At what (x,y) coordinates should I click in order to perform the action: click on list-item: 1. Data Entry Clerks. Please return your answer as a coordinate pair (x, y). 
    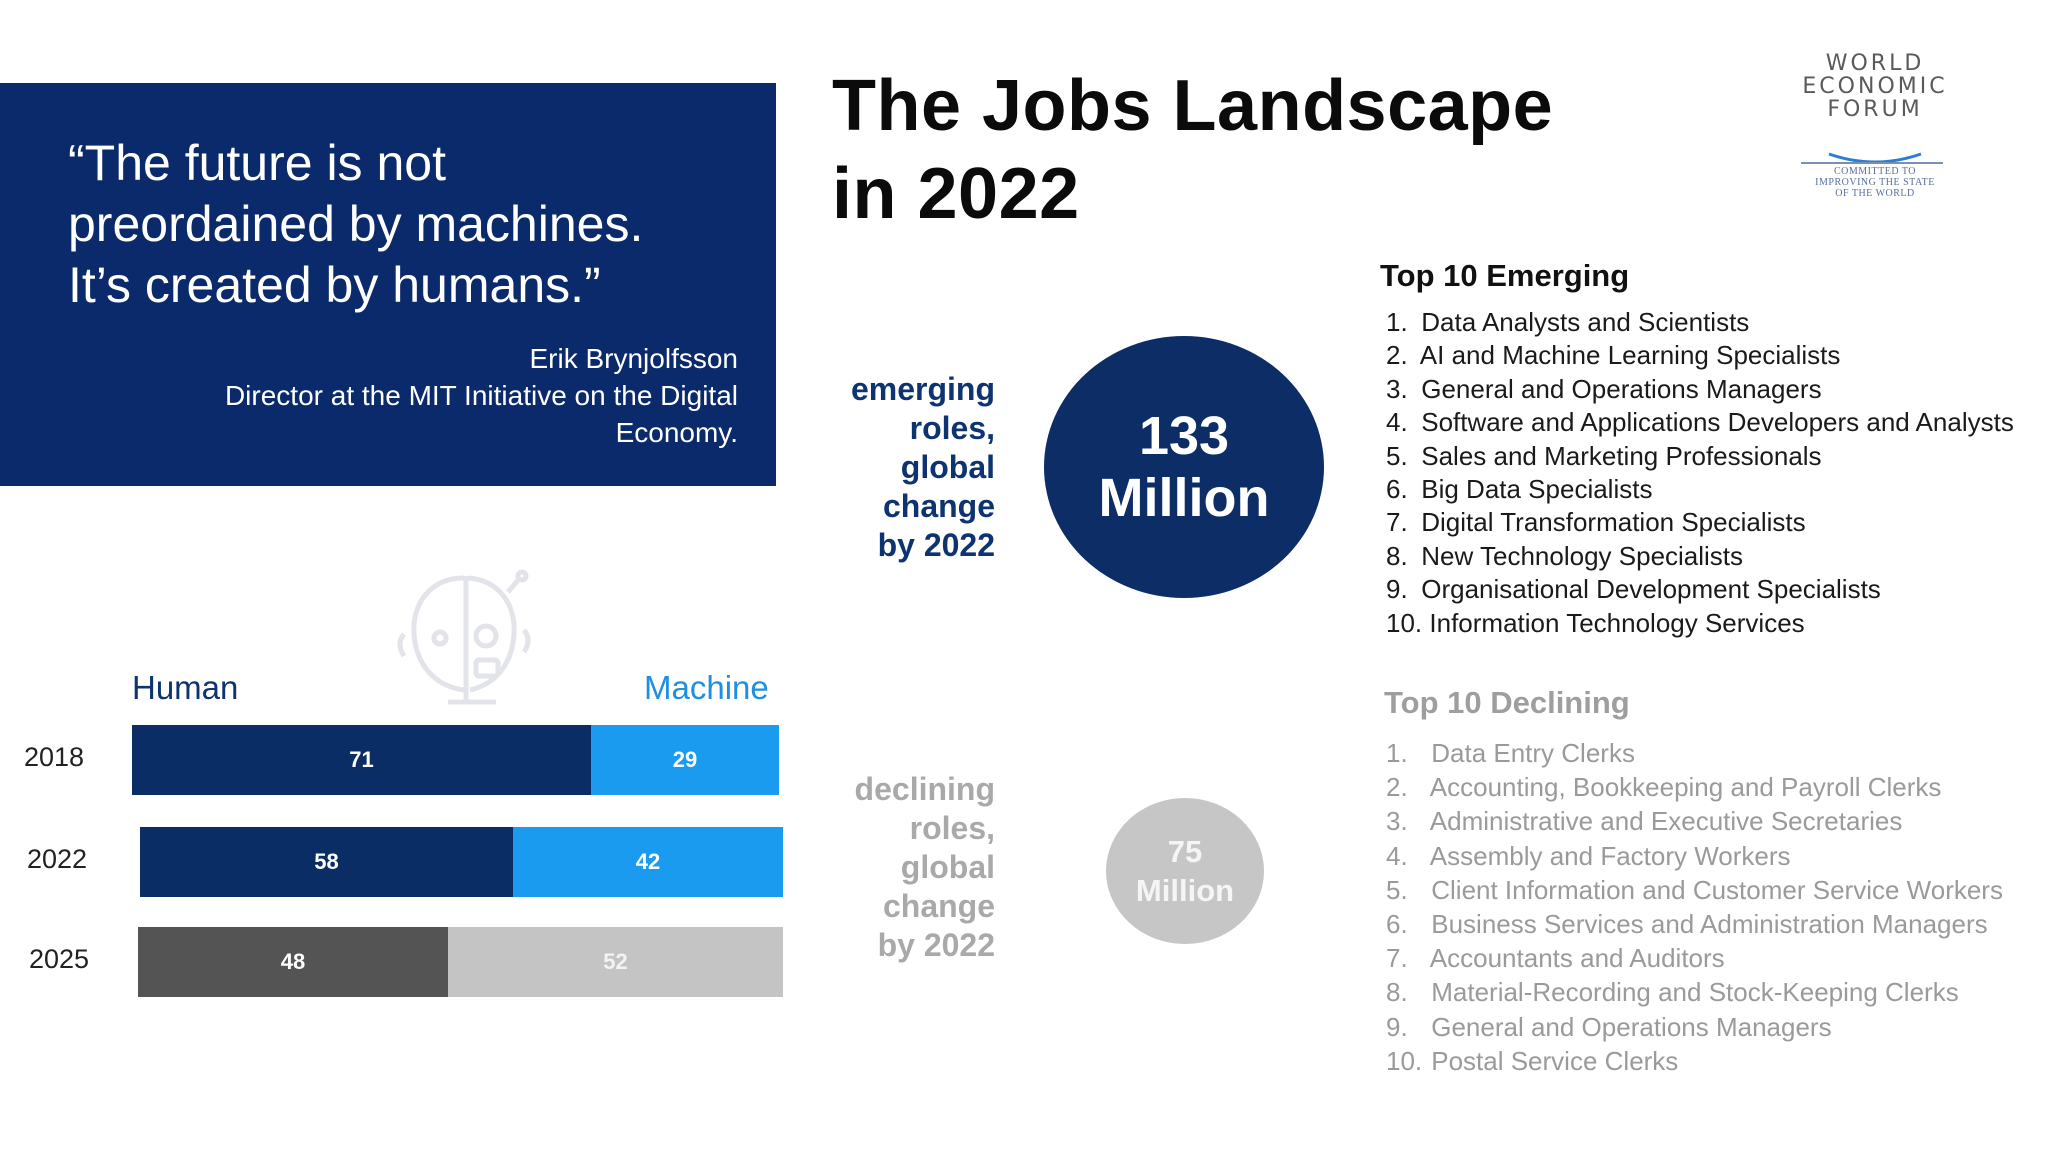
    Looking at the image, I should click on (1694, 753).